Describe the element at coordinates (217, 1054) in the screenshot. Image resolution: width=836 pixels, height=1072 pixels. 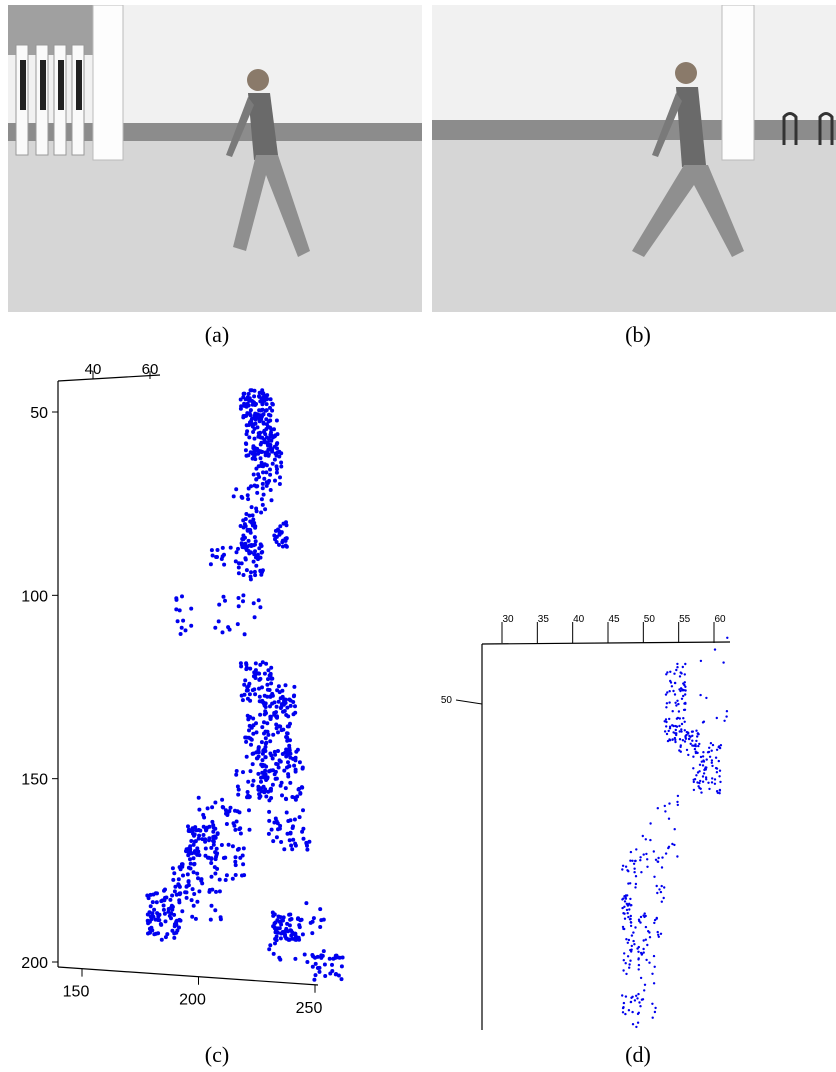
I see `caption-c: (c)` at that location.